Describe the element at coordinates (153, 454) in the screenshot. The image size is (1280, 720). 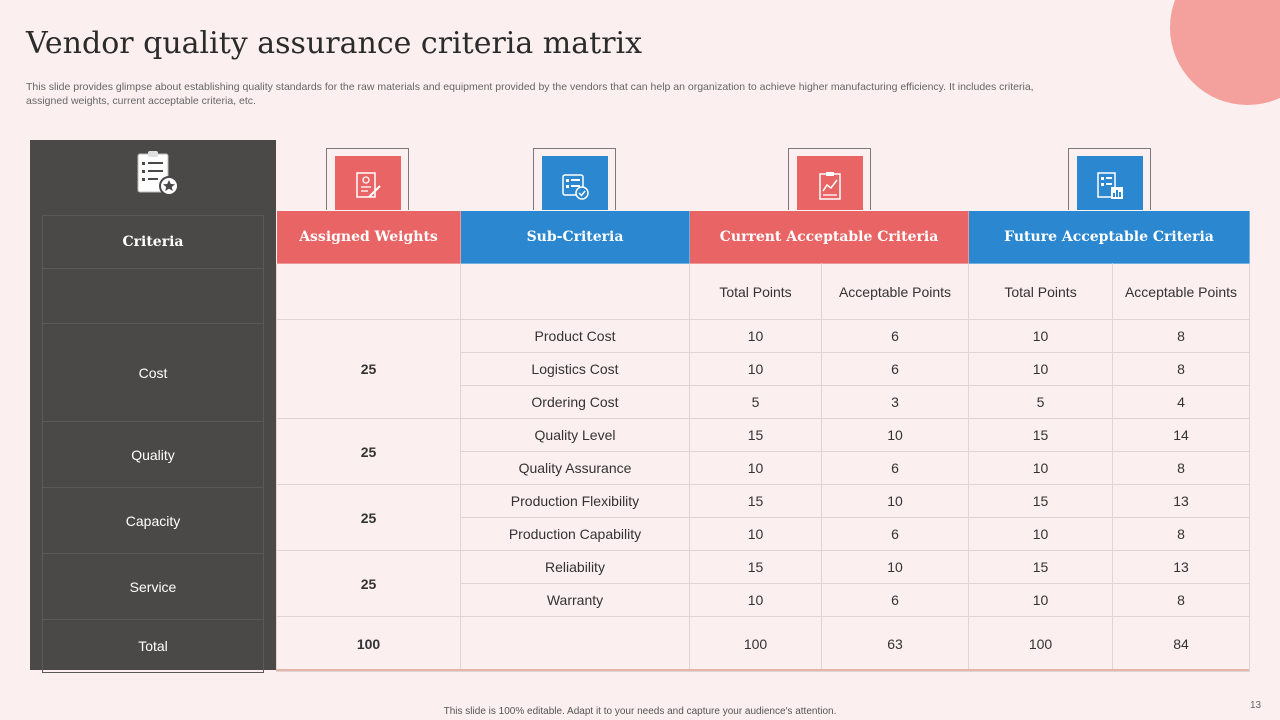
I see `criteria-quality: Quality` at that location.